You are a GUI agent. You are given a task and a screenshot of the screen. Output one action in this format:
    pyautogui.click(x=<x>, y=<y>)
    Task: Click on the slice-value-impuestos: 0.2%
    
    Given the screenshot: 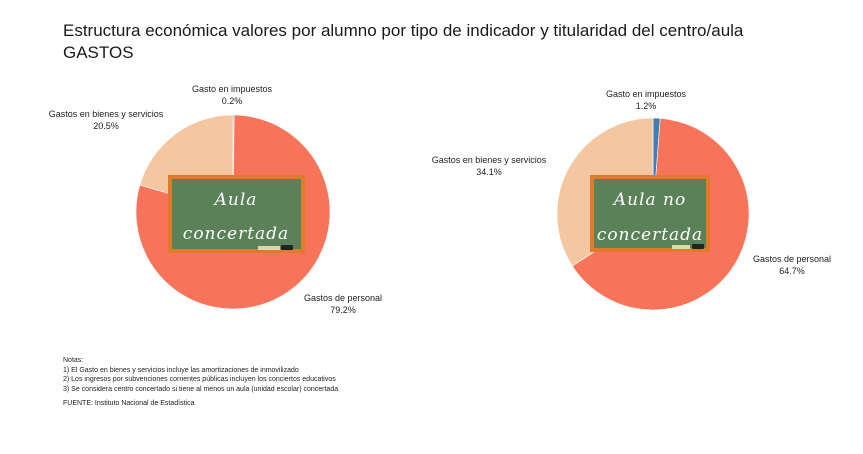 What is the action you would take?
    pyautogui.click(x=232, y=101)
    